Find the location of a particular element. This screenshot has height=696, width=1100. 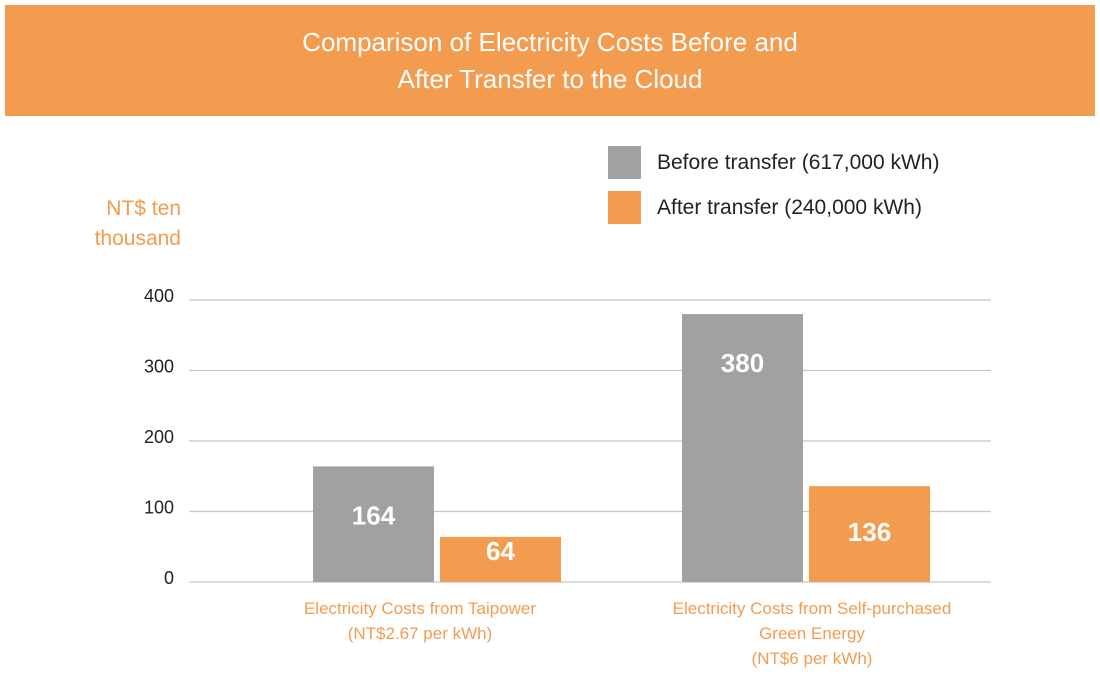

bar-value-label: 164 is located at coordinates (374, 515).